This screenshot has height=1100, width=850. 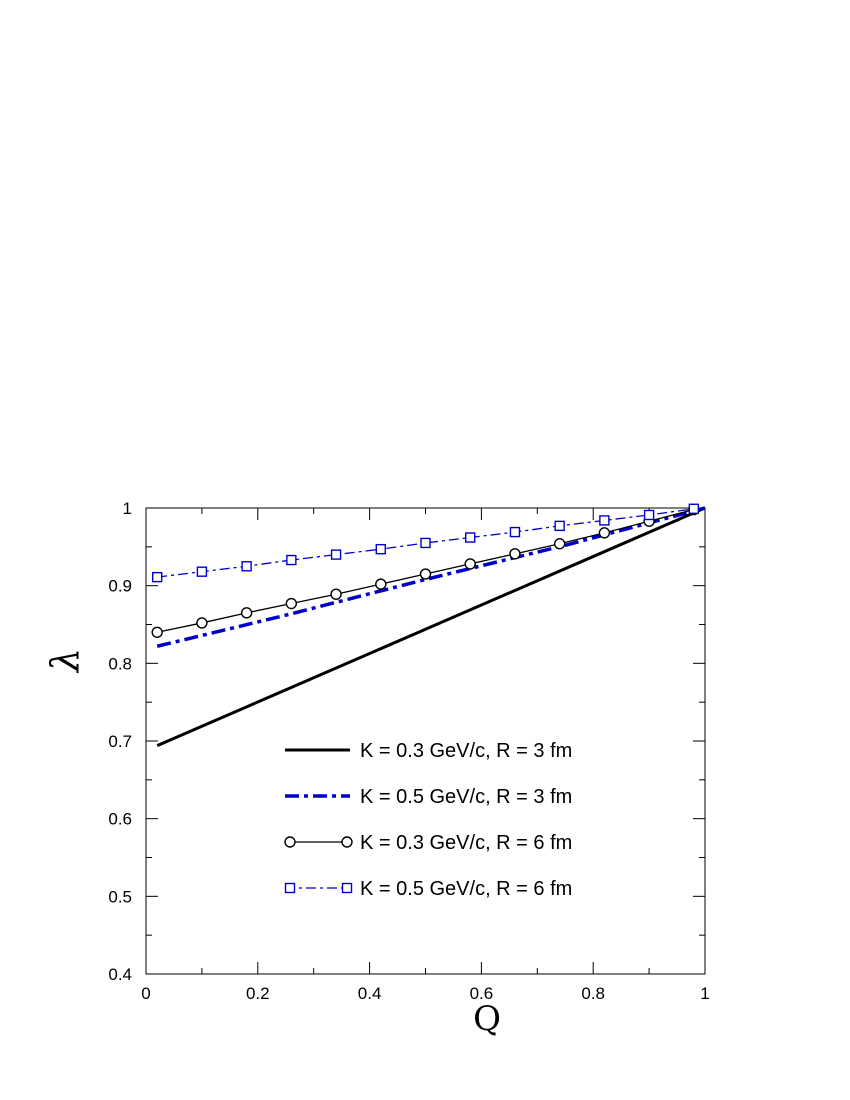 I want to click on y-tick-label: 0.8, so click(x=120, y=663).